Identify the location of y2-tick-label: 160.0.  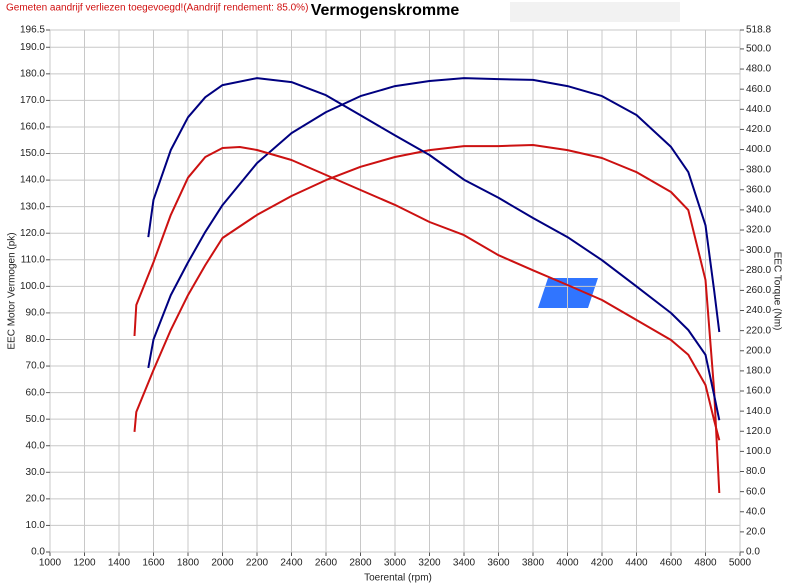
(758, 391).